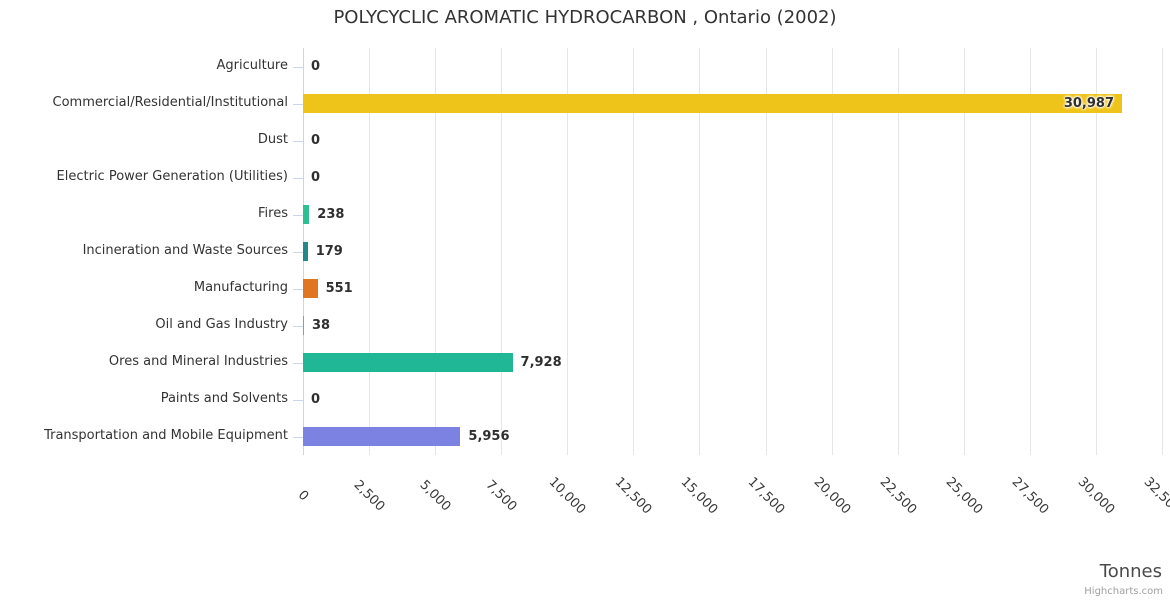 This screenshot has height=600, width=1170. What do you see at coordinates (1155, 496) in the screenshot?
I see `x-axis-tick-label: 32,500` at bounding box center [1155, 496].